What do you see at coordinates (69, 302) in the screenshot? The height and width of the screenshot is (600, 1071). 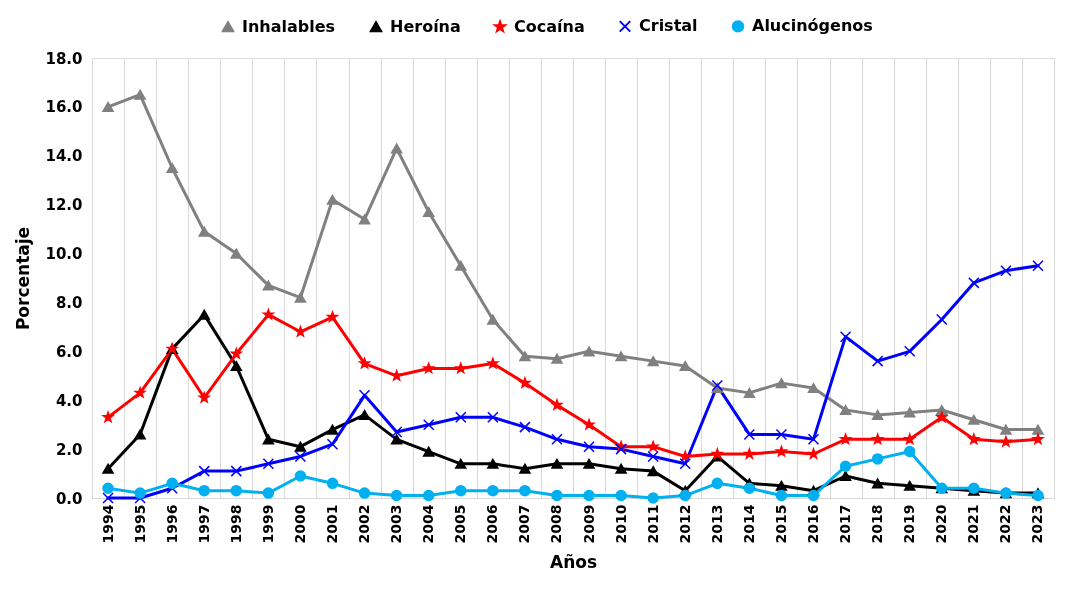 I see `y-tick-label: 8.0` at bounding box center [69, 302].